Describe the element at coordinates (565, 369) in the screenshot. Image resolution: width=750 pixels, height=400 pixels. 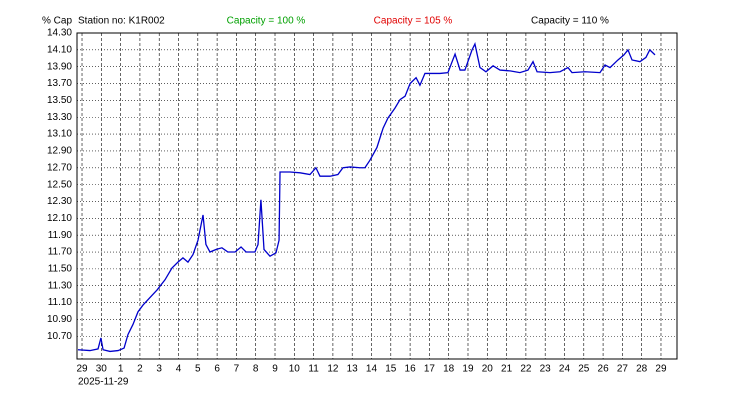
I see `x-tick-label: 24` at that location.